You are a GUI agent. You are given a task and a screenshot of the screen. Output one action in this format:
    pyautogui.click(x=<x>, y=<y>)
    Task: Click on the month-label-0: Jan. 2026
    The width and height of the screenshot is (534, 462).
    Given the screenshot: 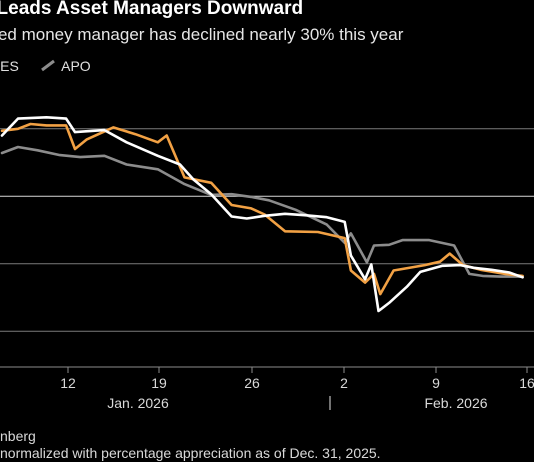 What is the action you would take?
    pyautogui.click(x=138, y=403)
    